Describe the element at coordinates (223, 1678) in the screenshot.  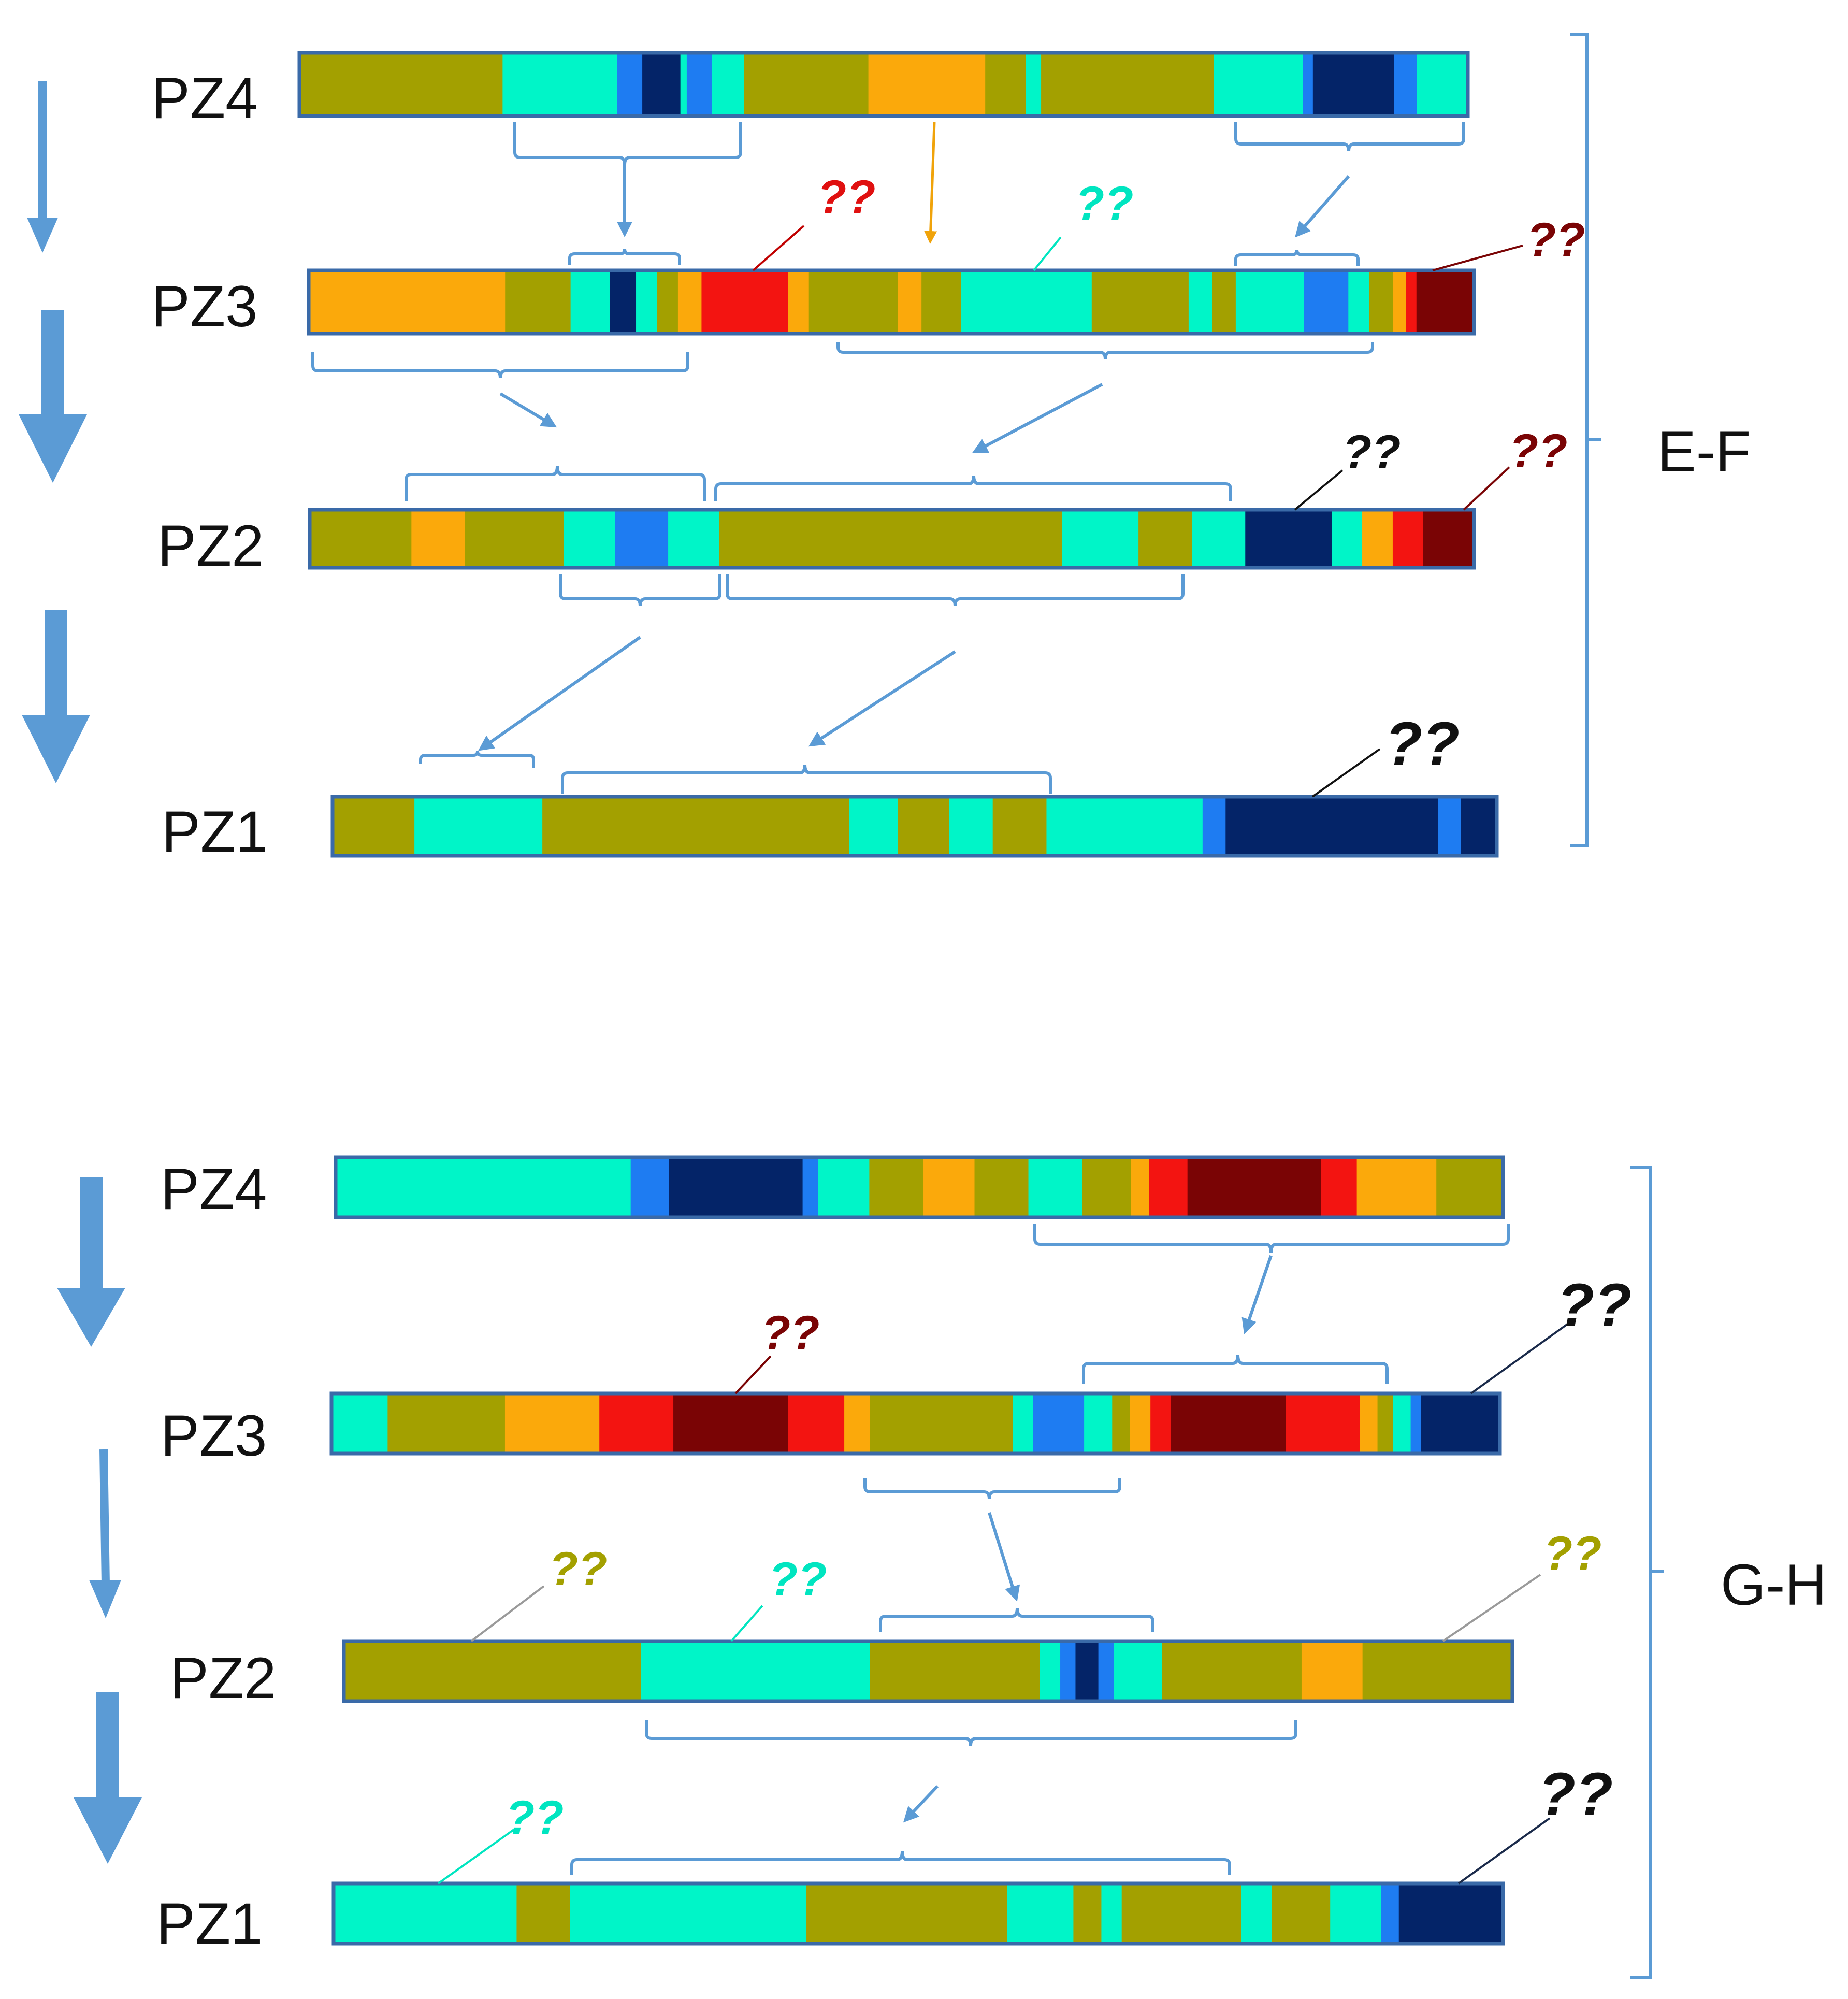
I see `row-label: PZ2` at that location.